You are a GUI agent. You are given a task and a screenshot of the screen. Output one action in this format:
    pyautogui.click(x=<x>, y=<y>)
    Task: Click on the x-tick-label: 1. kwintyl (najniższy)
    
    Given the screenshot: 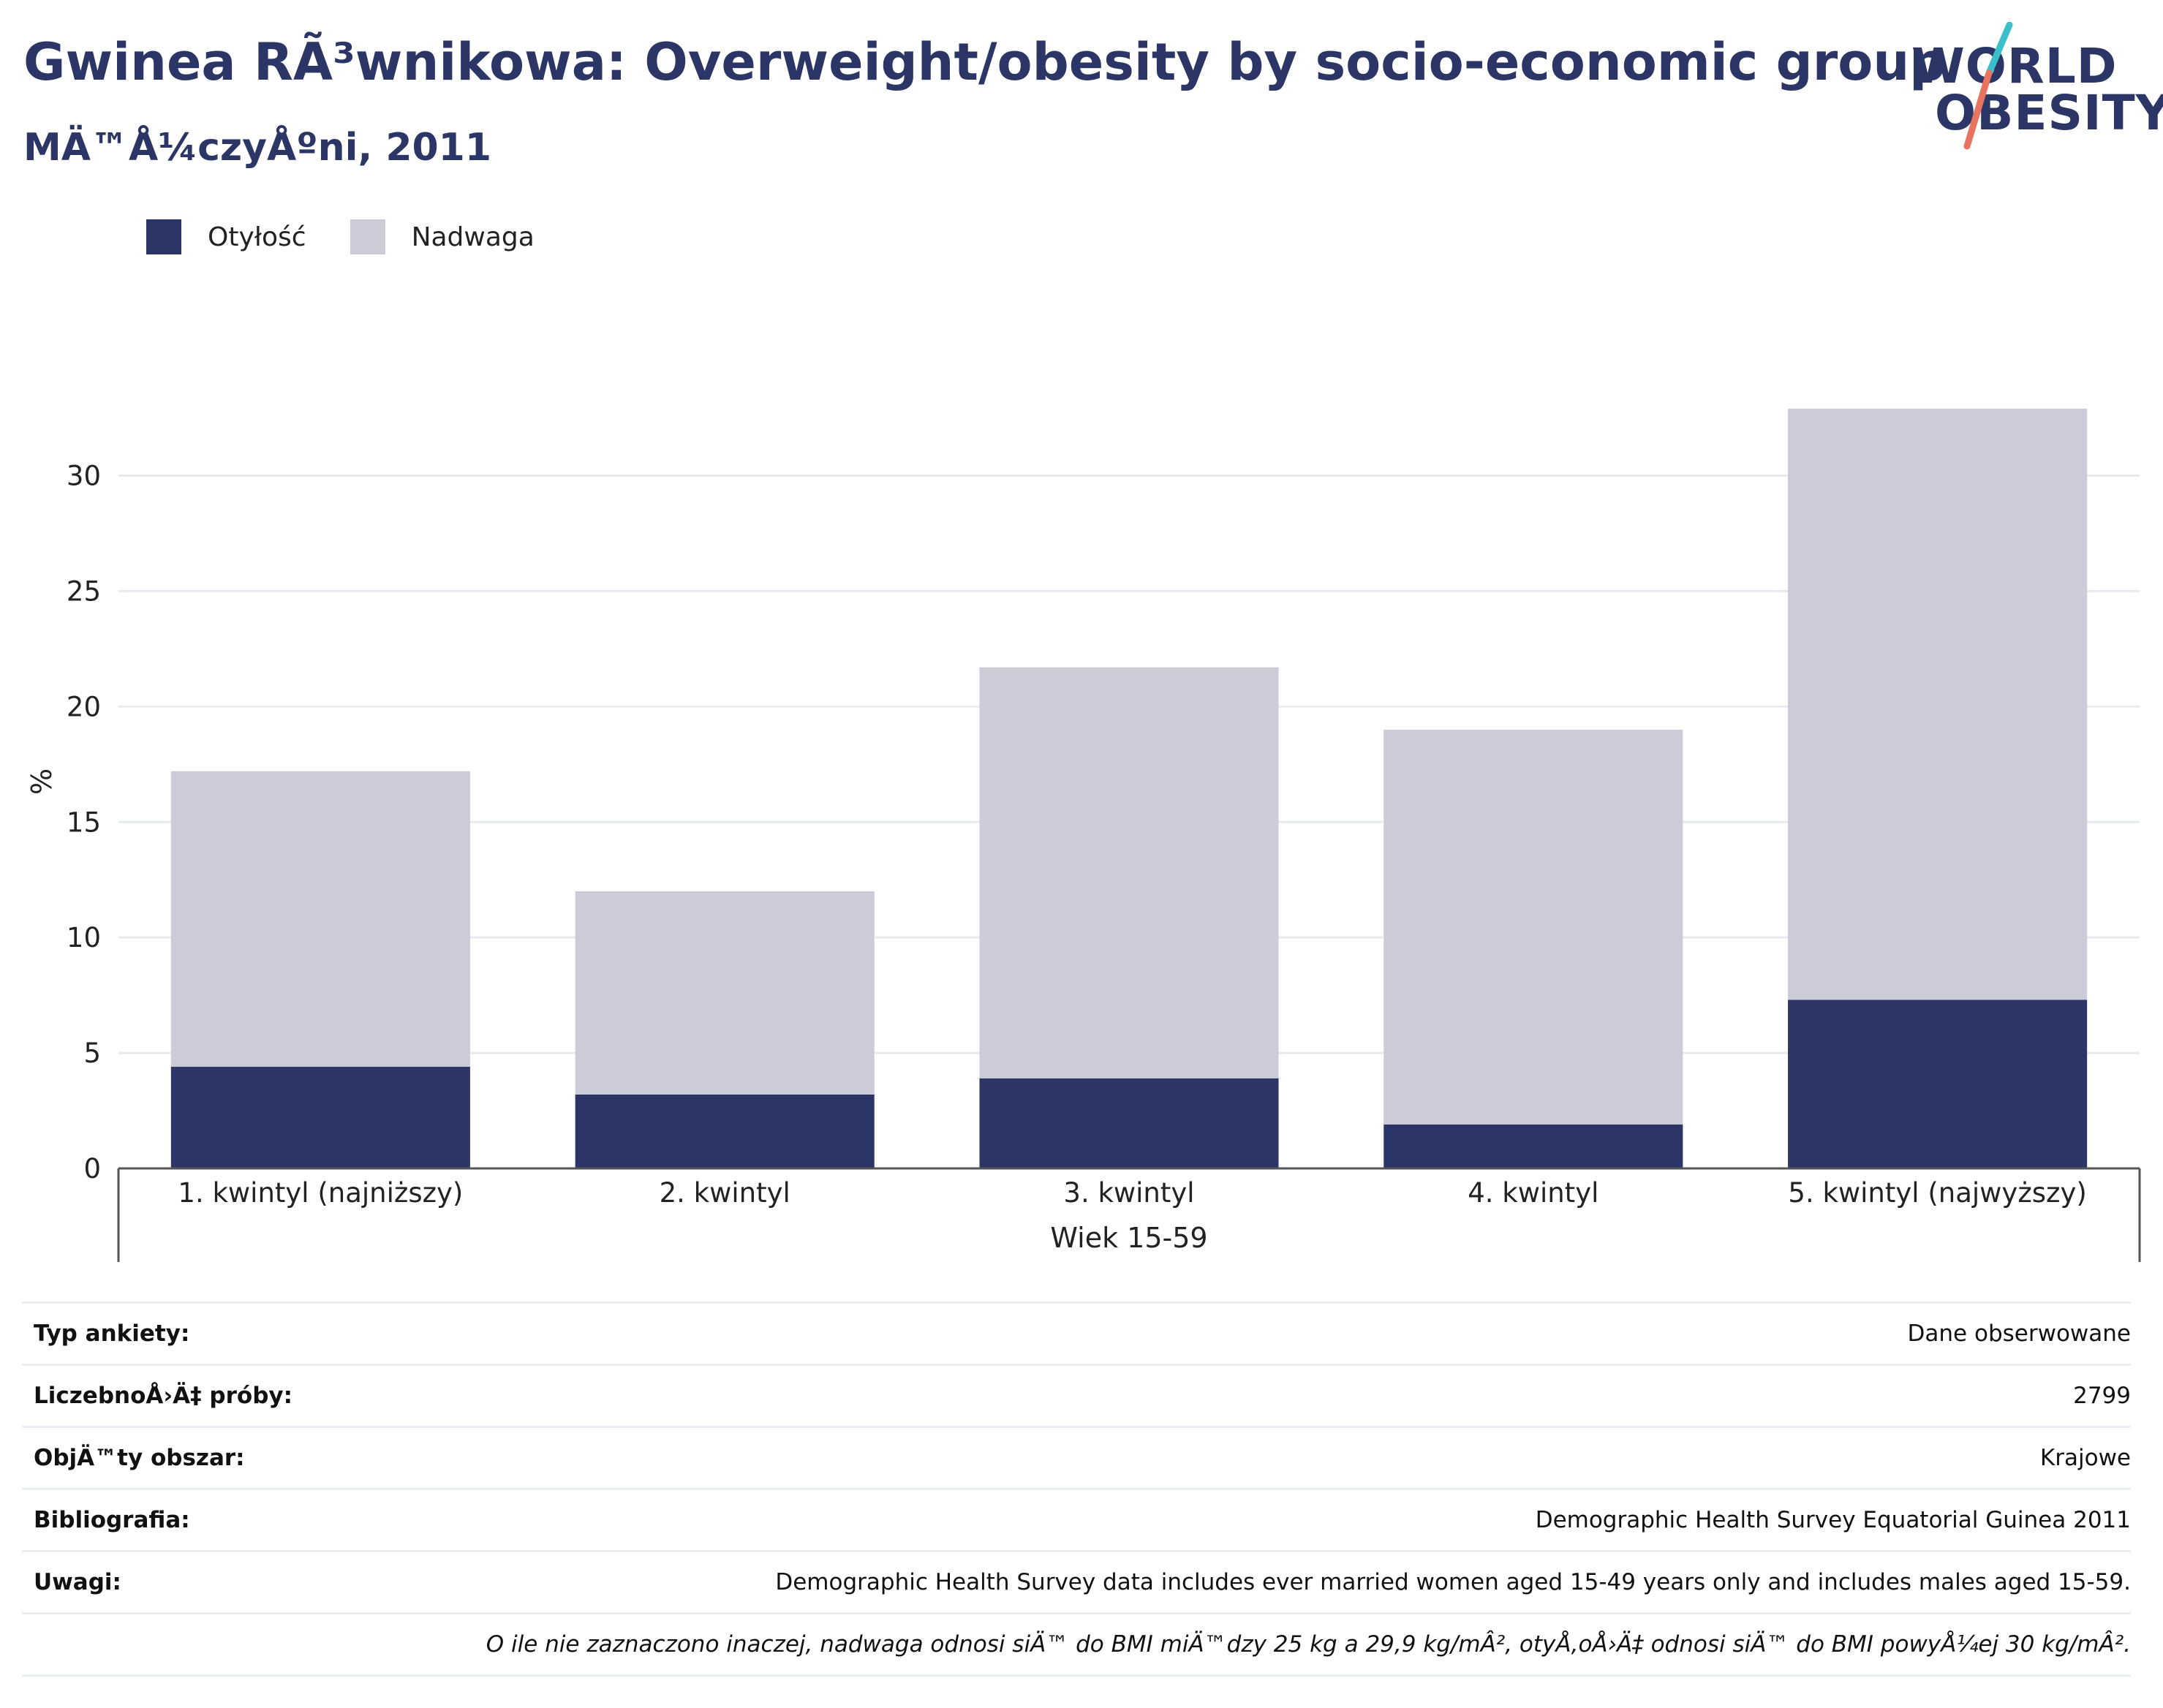 What is the action you would take?
    pyautogui.click(x=320, y=1193)
    